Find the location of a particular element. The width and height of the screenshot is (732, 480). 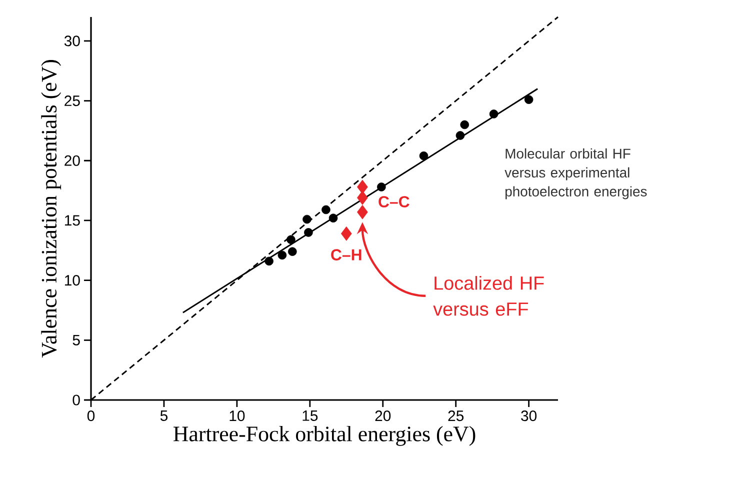

y-tick-label: 25 is located at coordinates (72, 100).